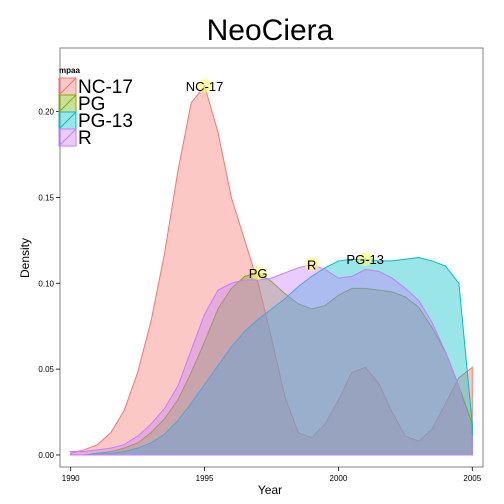 The height and width of the screenshot is (504, 504). Describe the element at coordinates (46, 112) in the screenshot. I see `y-tick-label: 0.20` at that location.